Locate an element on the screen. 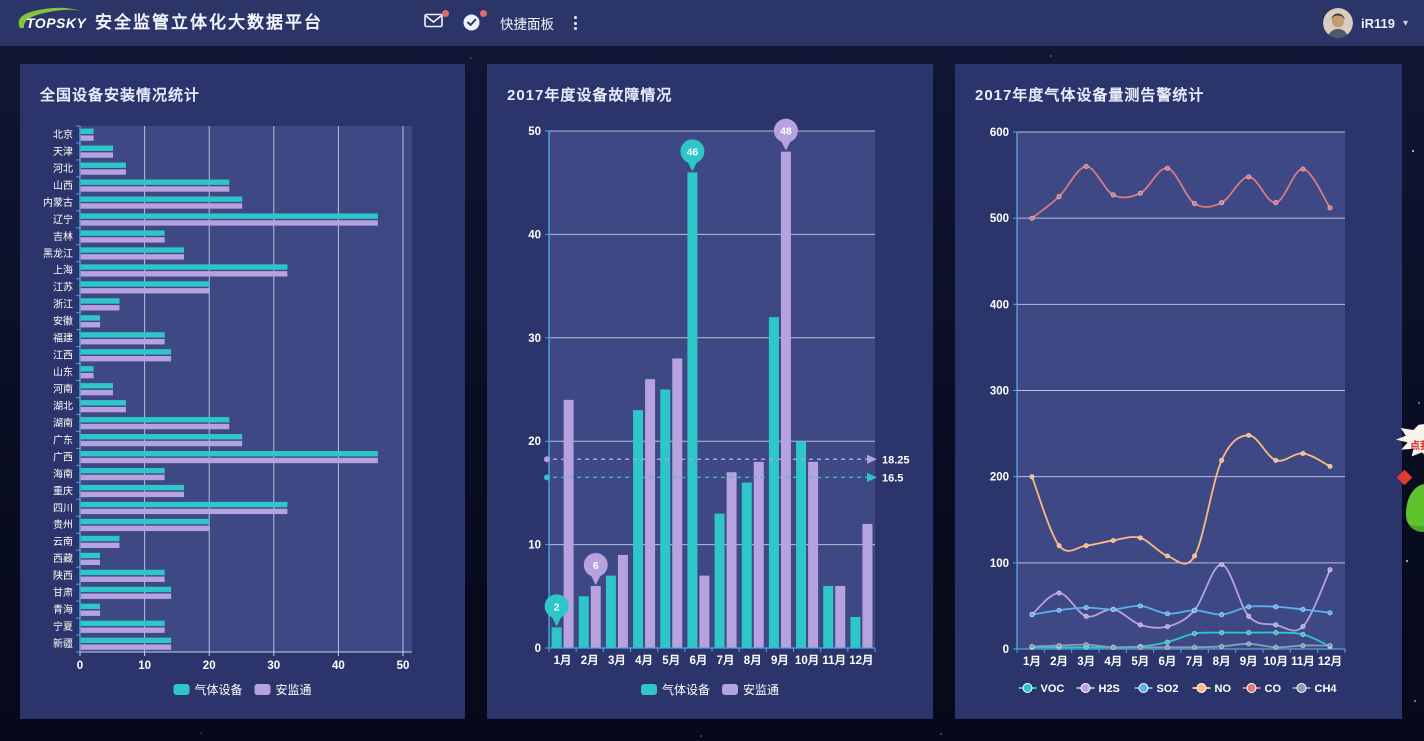 Image resolution: width=1424 pixels, height=741 pixels. legend-item-CO: CO is located at coordinates (1262, 689).